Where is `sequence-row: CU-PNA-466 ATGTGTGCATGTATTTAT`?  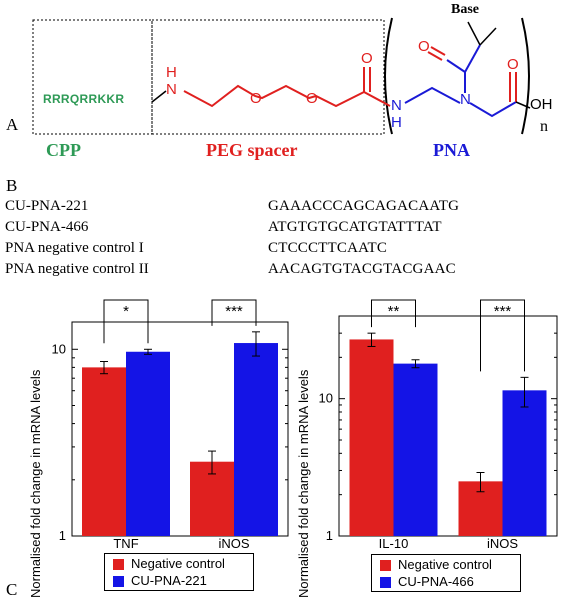 sequence-row: CU-PNA-466 ATGTGTGCATGTATTTAT is located at coordinates (285, 229).